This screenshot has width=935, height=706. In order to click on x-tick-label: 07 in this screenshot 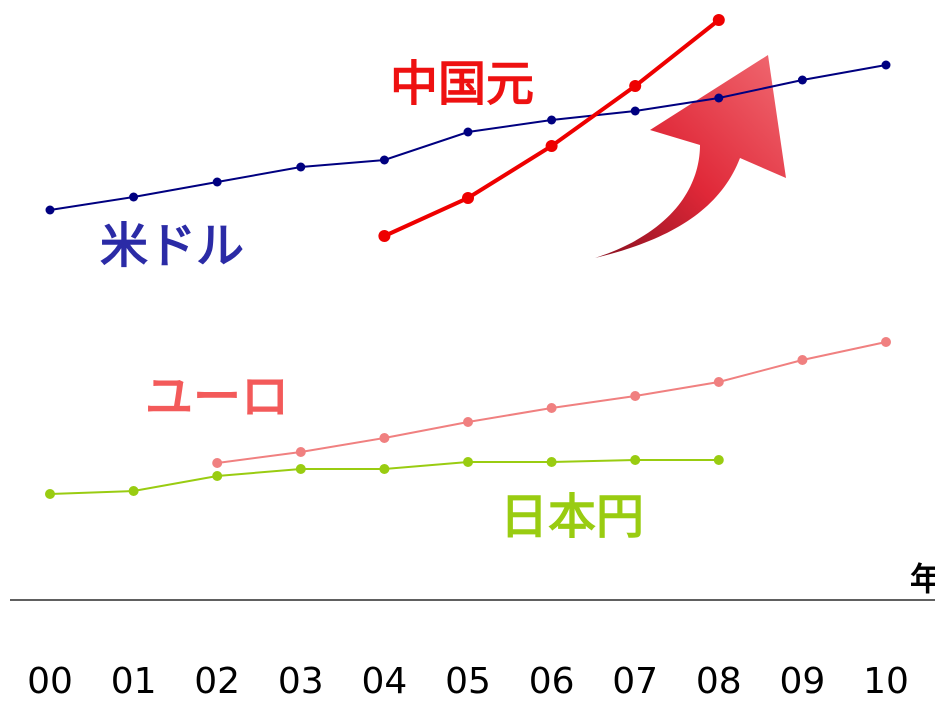, I will do `click(635, 681)`.